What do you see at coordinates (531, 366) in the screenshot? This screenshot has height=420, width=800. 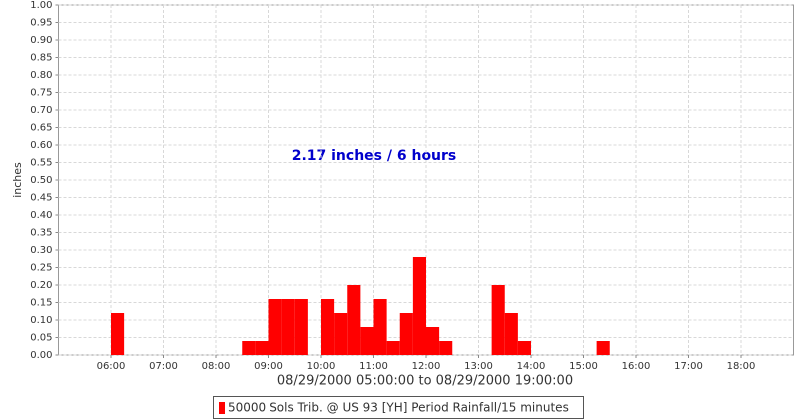 I see `x-tick-label: 14:00` at bounding box center [531, 366].